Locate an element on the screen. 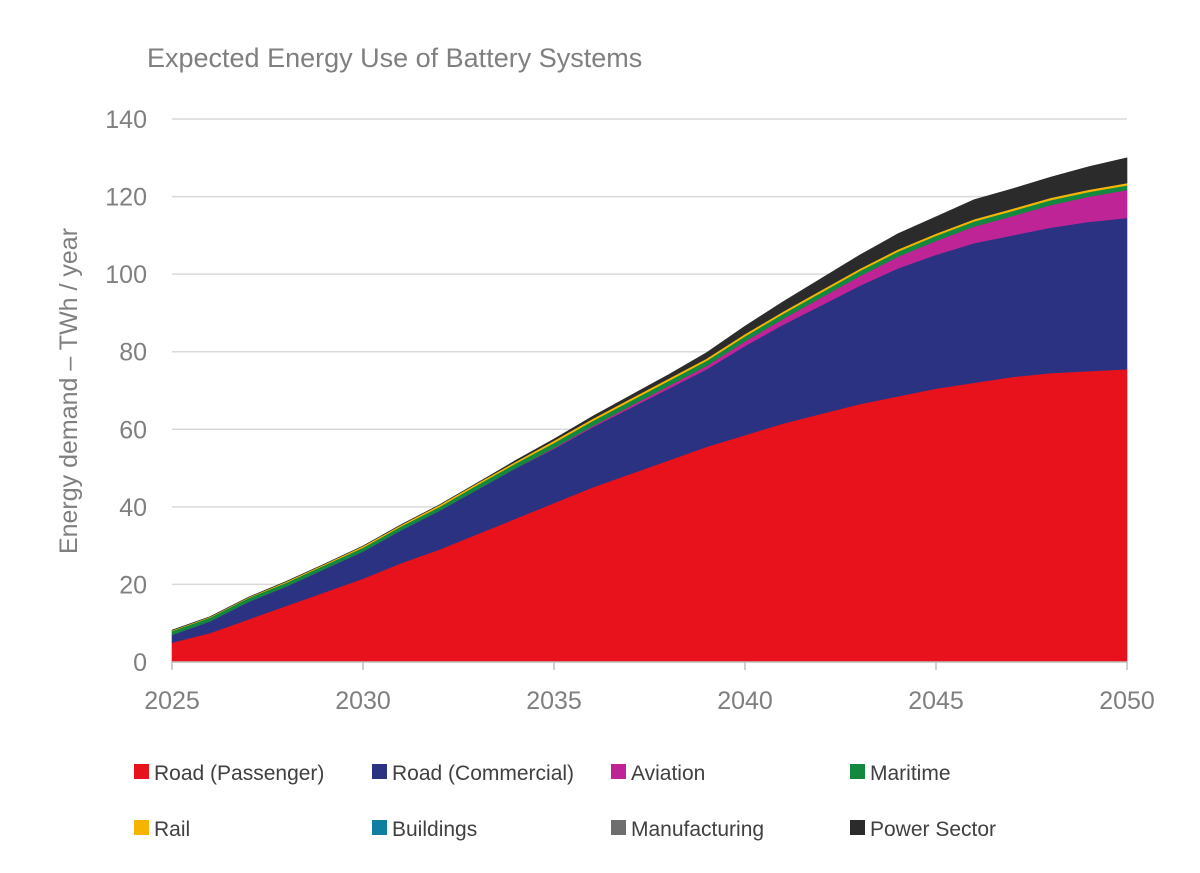 The image size is (1200, 873). legend-item: Aviation is located at coordinates (658, 773).